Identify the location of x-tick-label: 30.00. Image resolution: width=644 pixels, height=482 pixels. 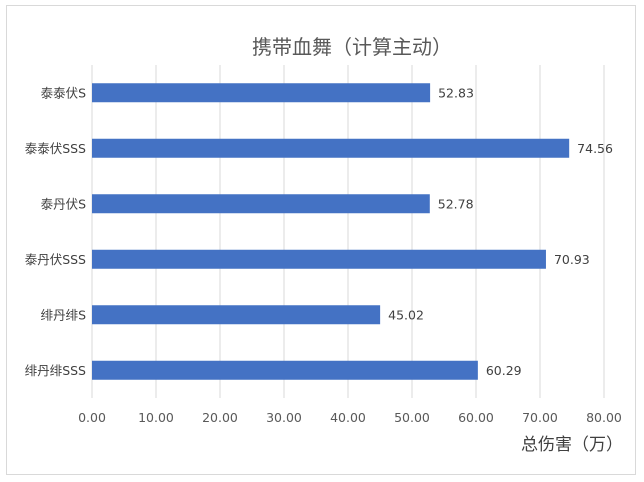
(284, 417).